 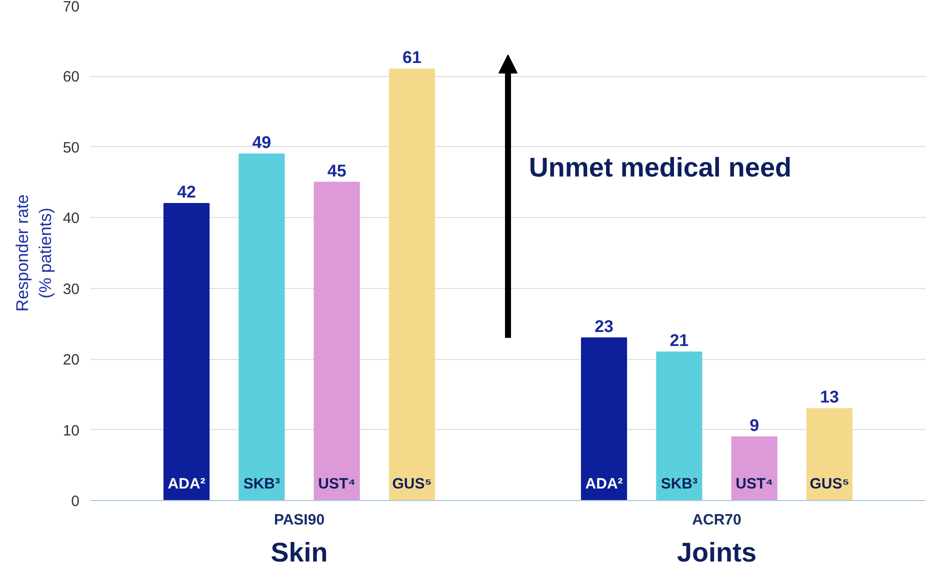 What do you see at coordinates (717, 520) in the screenshot?
I see `x-tick-label: ACR70` at bounding box center [717, 520].